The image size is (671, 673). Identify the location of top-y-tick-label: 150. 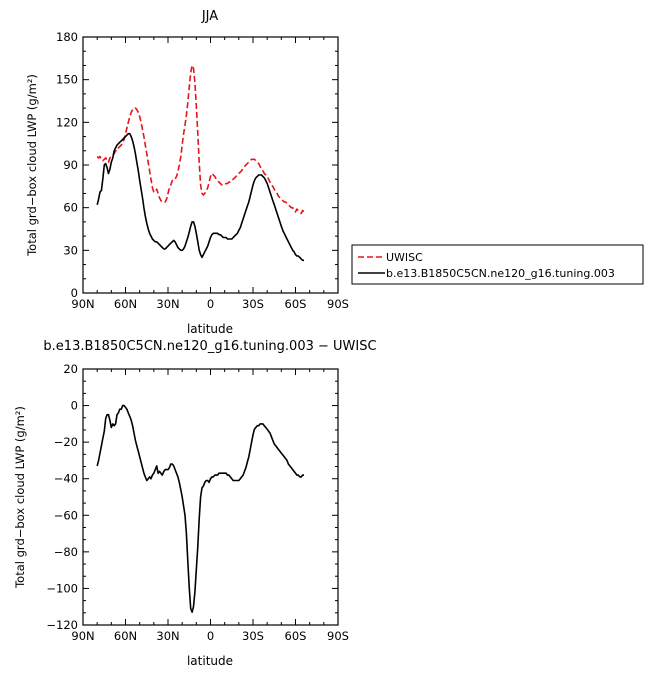
(67, 80).